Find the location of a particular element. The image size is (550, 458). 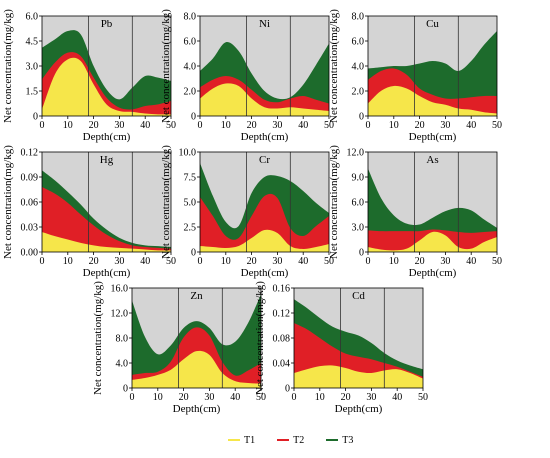

legend-swatch-t3 is located at coordinates (332, 440).